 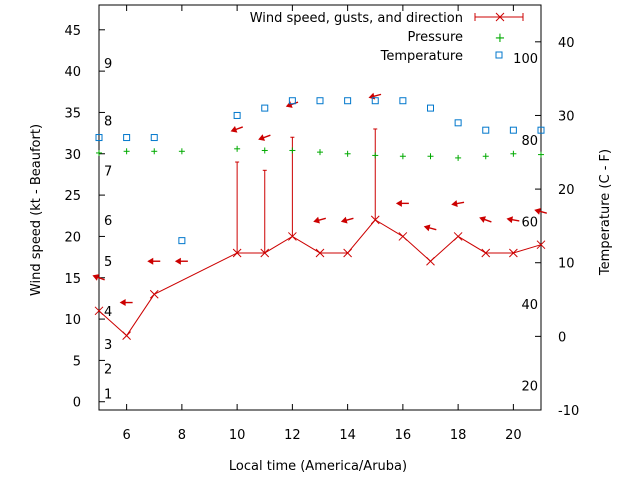 What do you see at coordinates (77, 403) in the screenshot?
I see `y-left-tick-label: 0` at bounding box center [77, 403].